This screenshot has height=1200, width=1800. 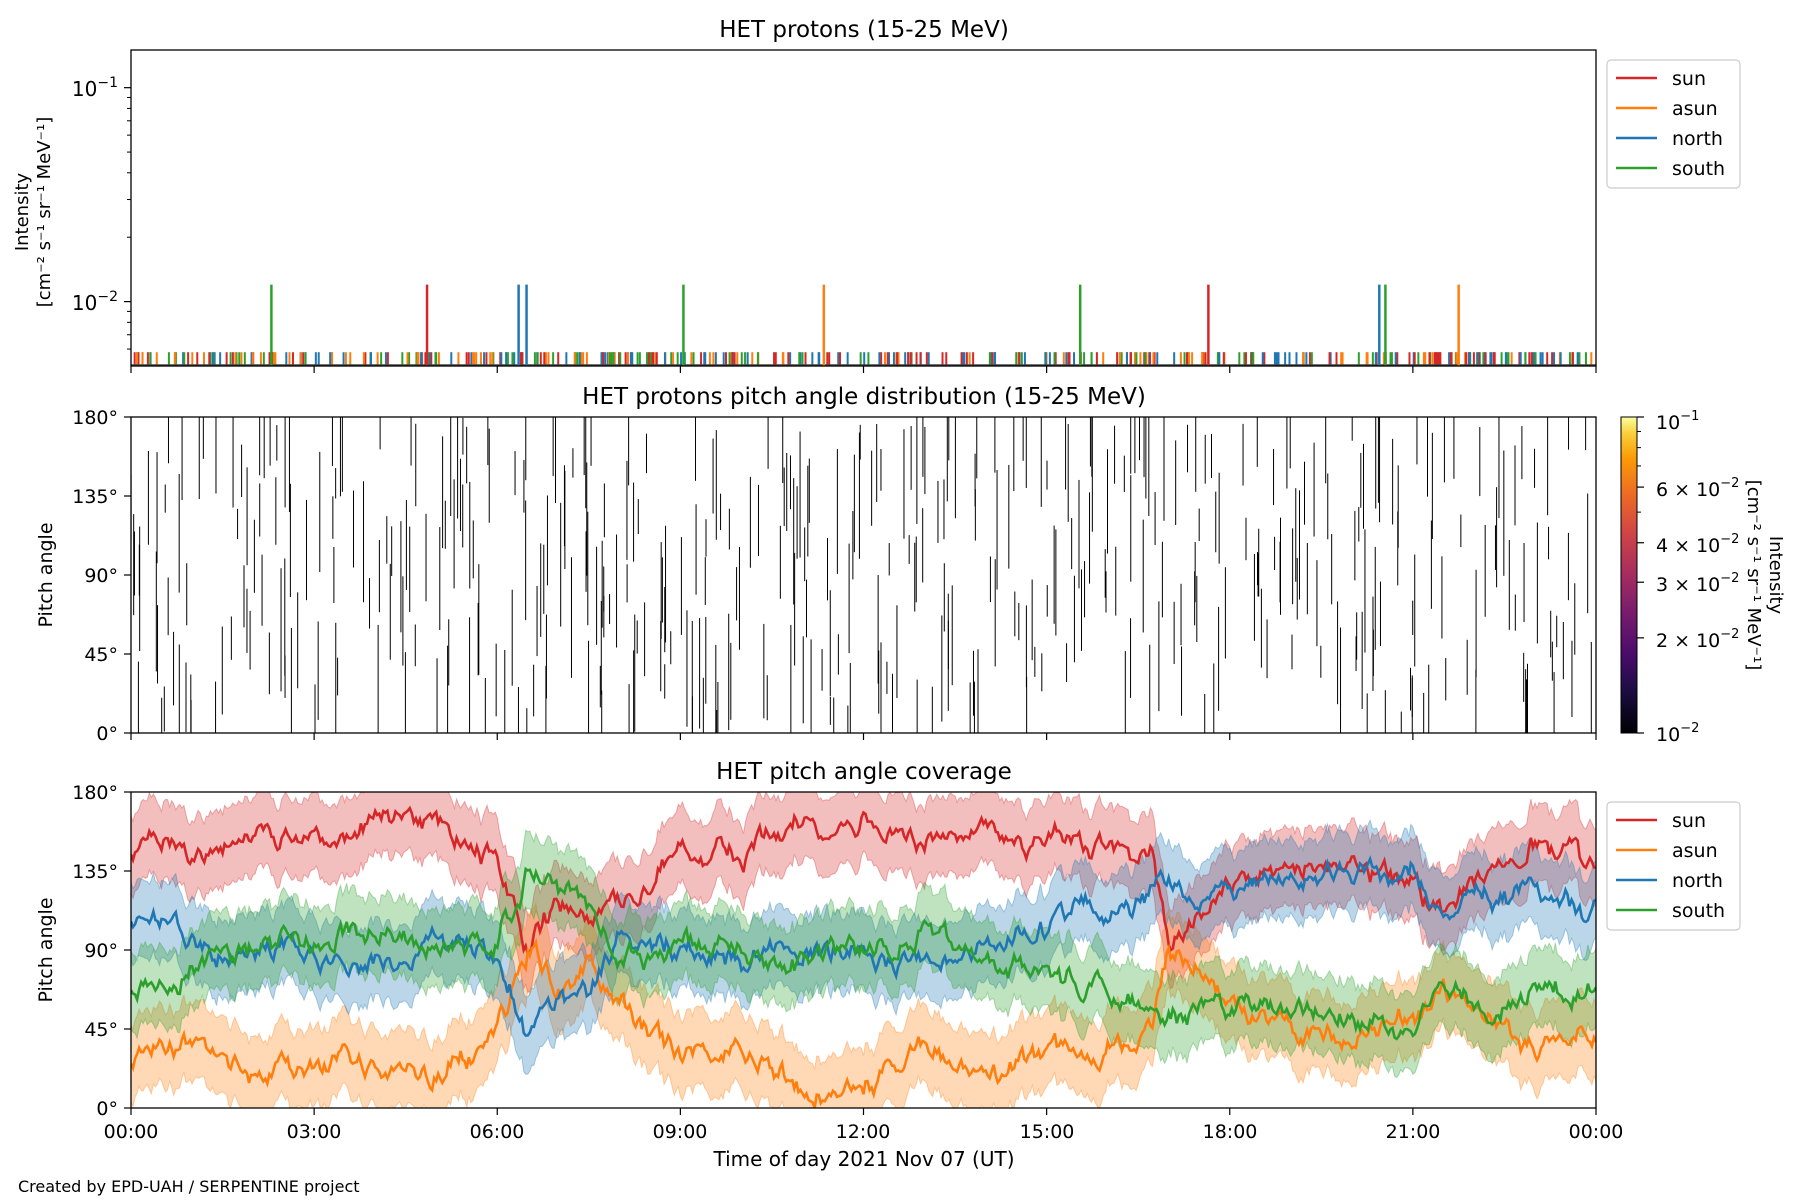 What do you see at coordinates (863, 325) in the screenshot?
I see `panel1-plot-area` at bounding box center [863, 325].